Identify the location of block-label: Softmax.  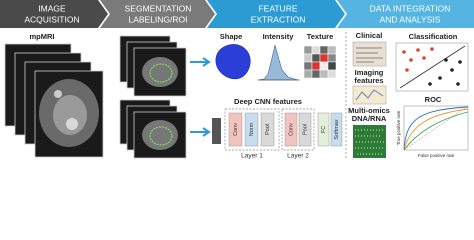
(337, 129).